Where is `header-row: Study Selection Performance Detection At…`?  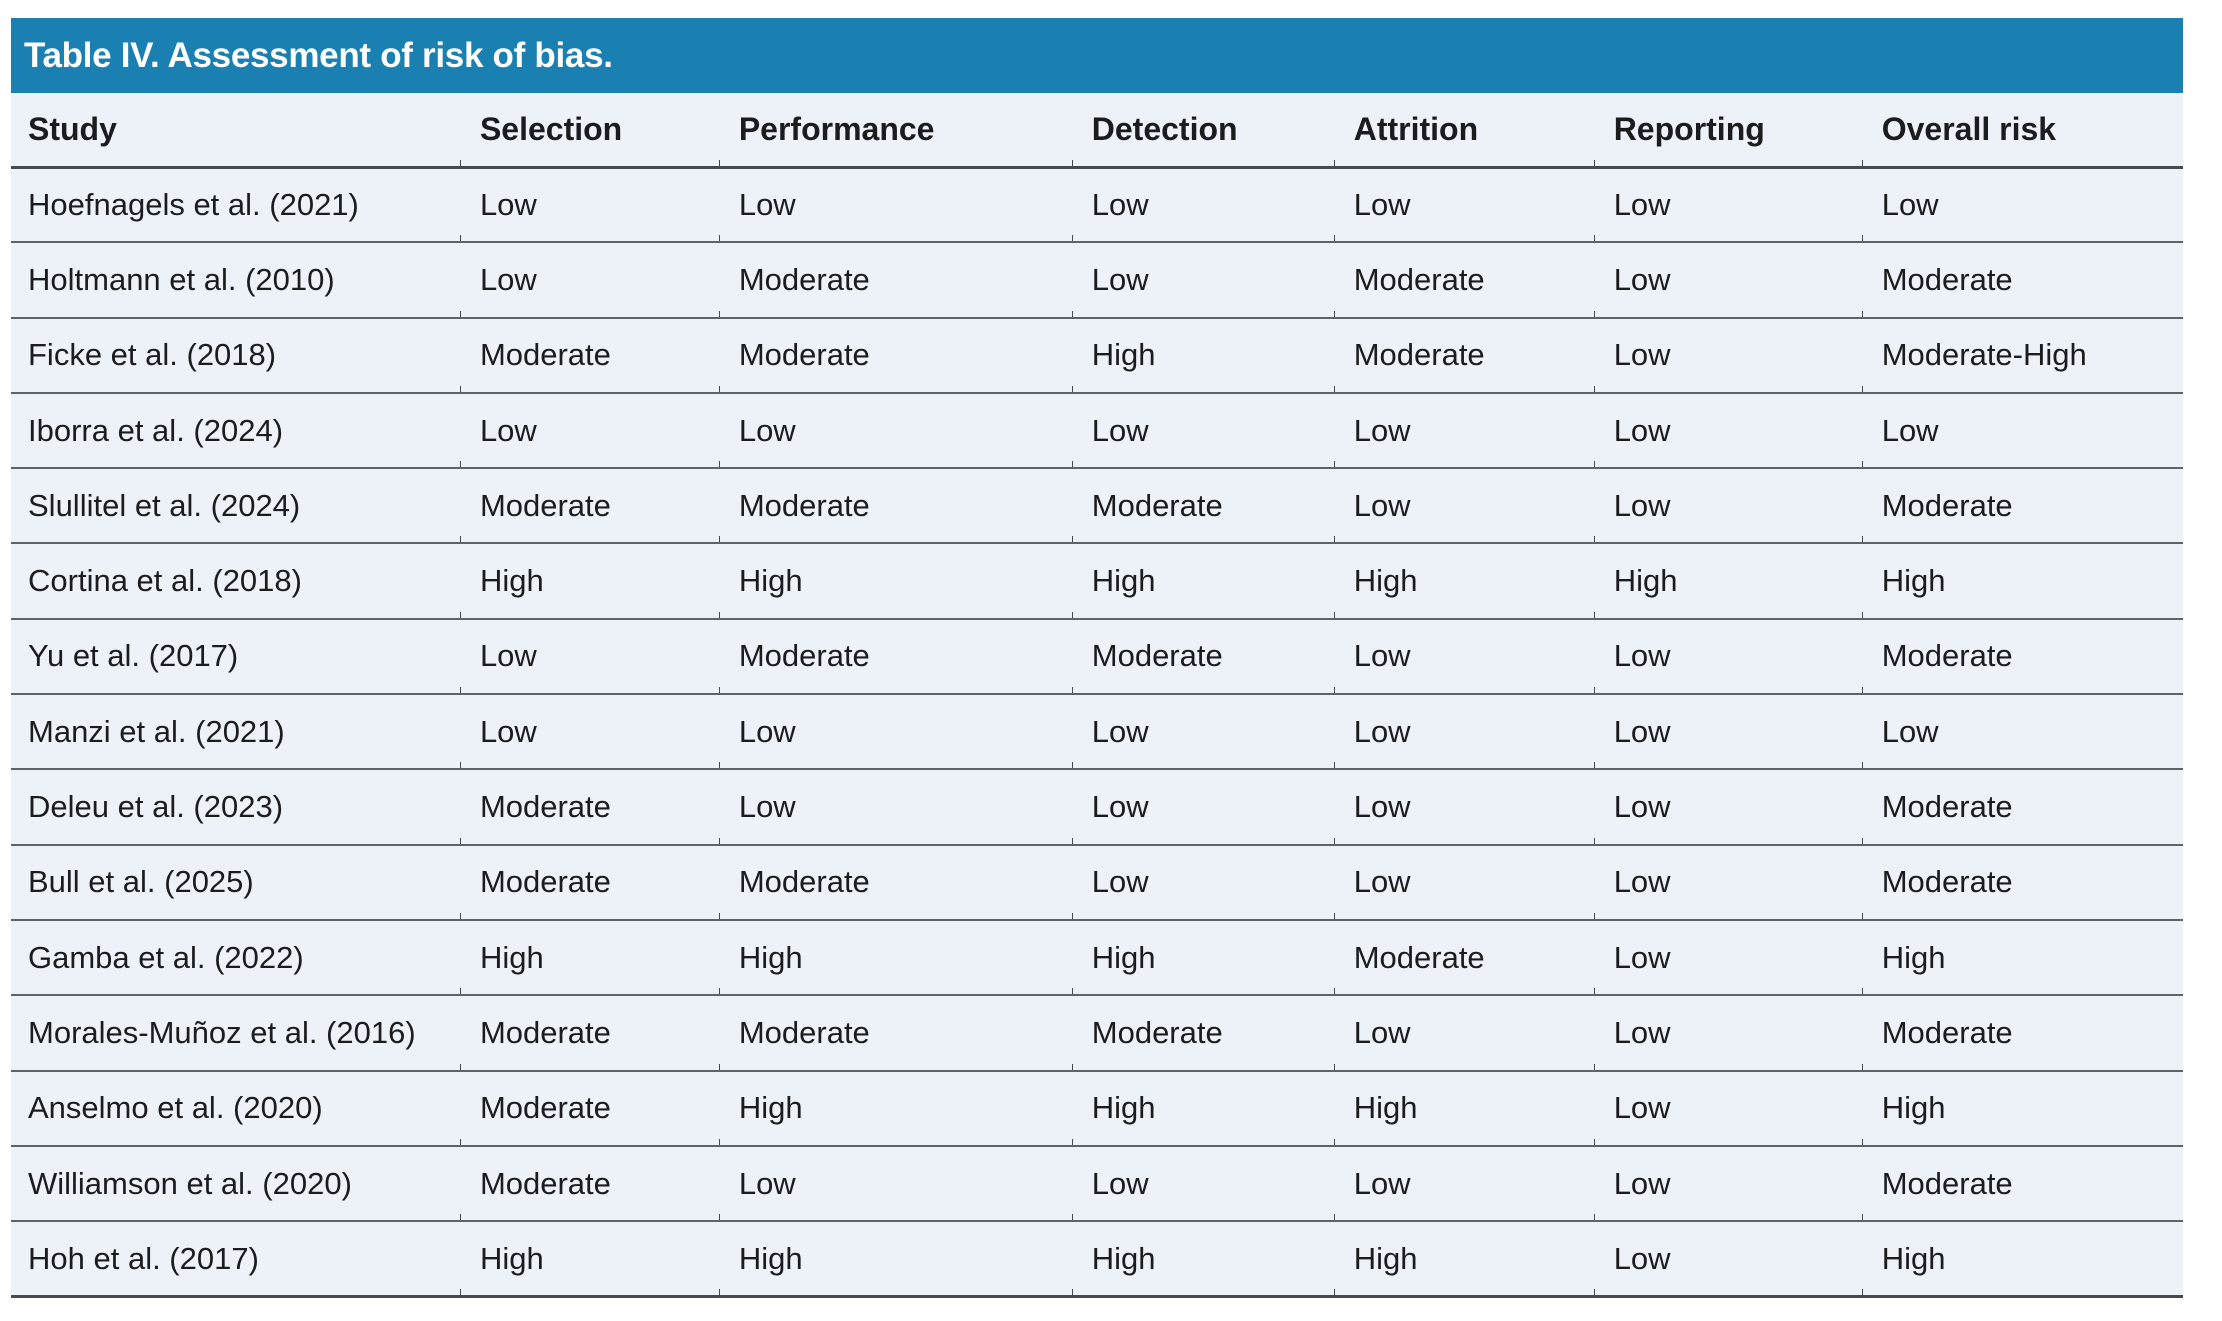 header-row: Study Selection Performance Detection At… is located at coordinates (1097, 131).